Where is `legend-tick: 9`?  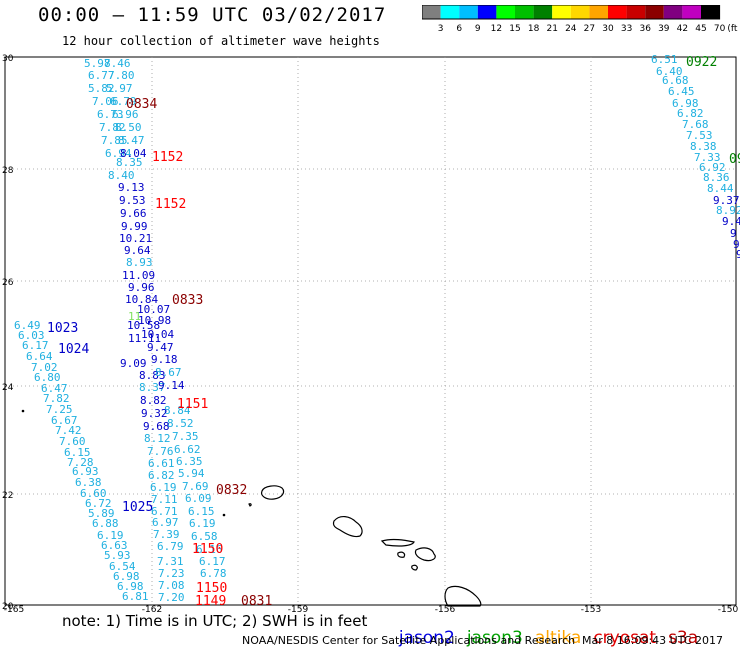
legend-tick: 9 is located at coordinates (478, 29).